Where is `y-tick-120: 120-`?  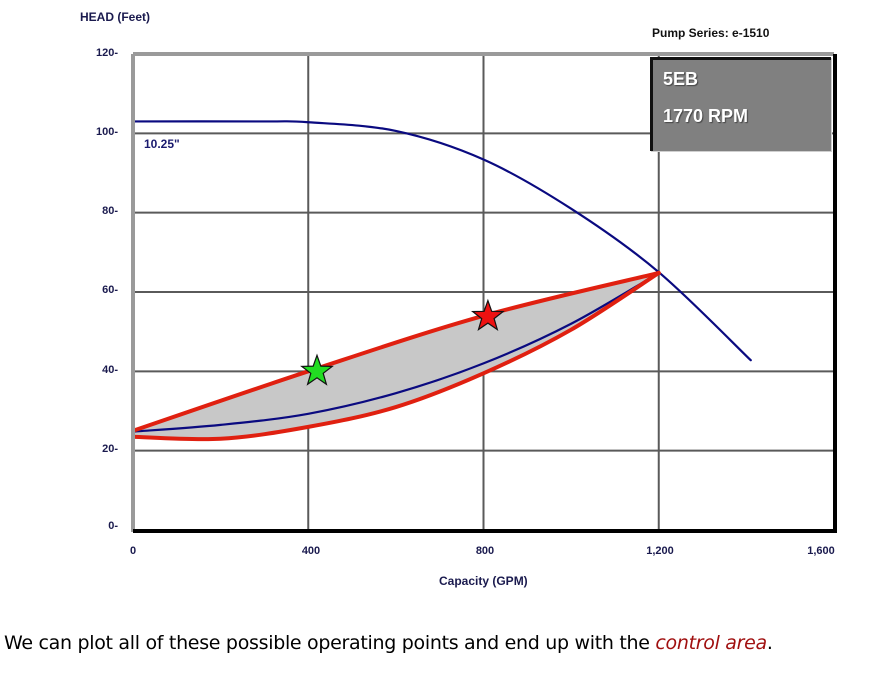 y-tick-120: 120- is located at coordinates (106, 53).